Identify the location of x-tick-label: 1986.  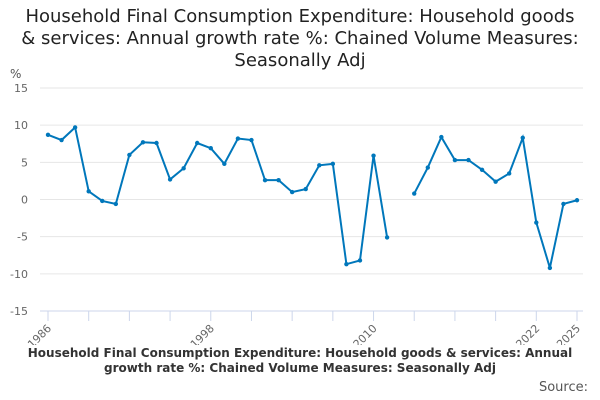
(39, 333).